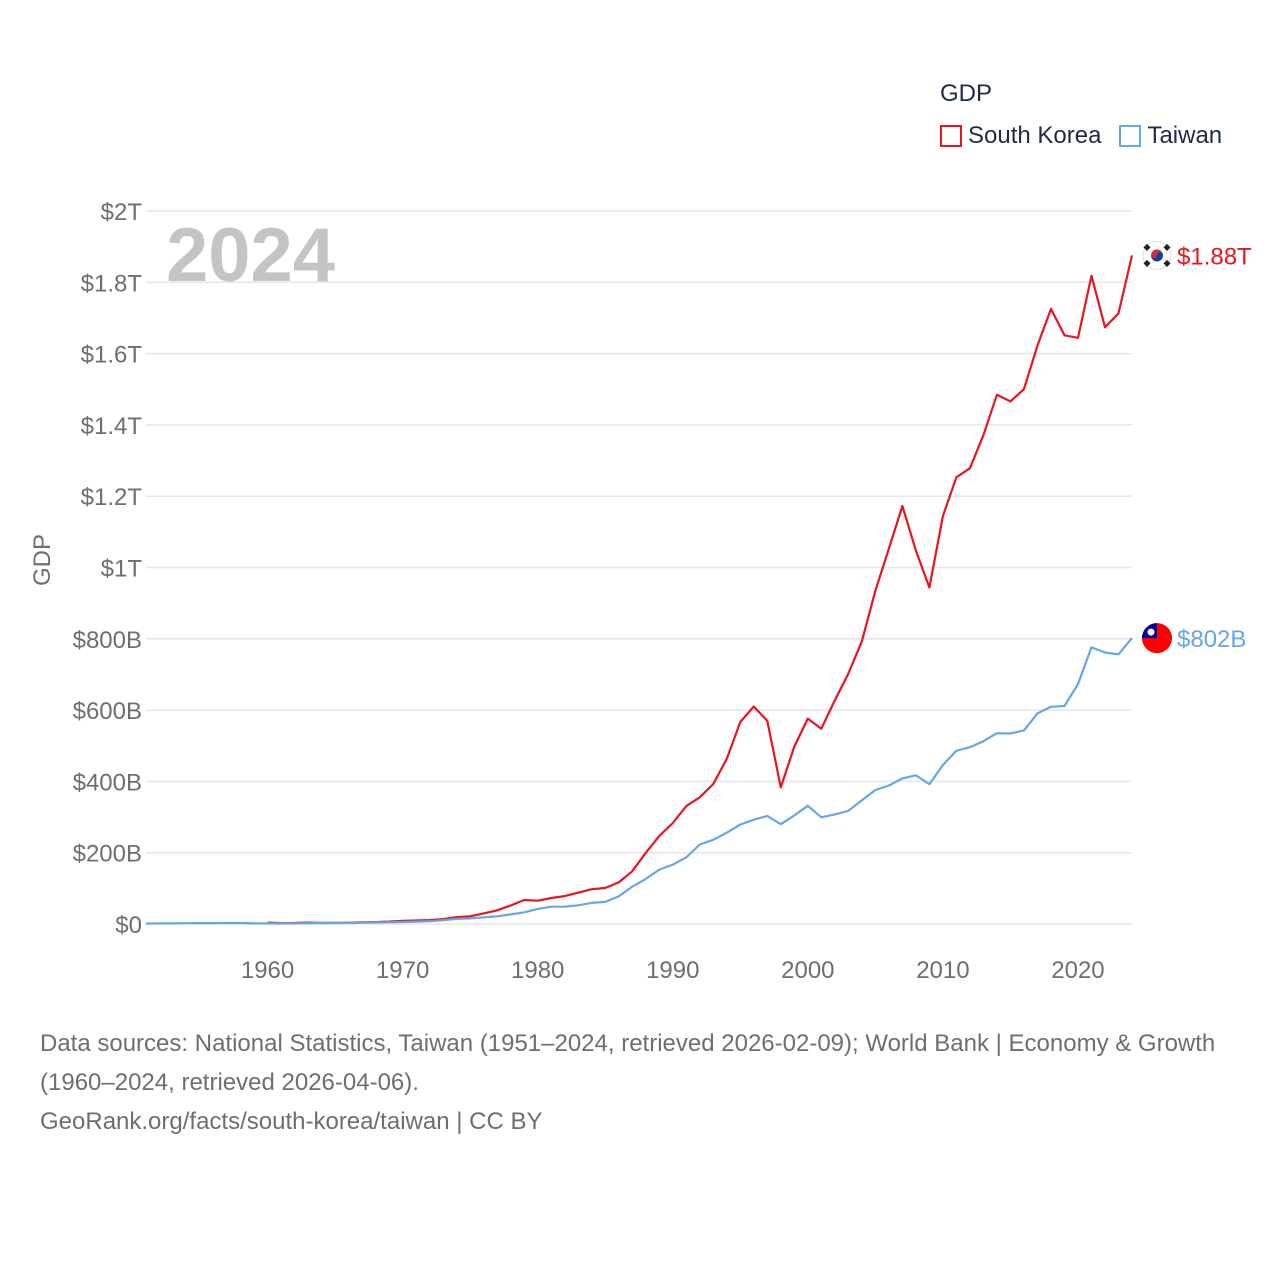 The width and height of the screenshot is (1280, 1280). What do you see at coordinates (1214, 256) in the screenshot?
I see `end-value-label-south-korea: $1.88T` at bounding box center [1214, 256].